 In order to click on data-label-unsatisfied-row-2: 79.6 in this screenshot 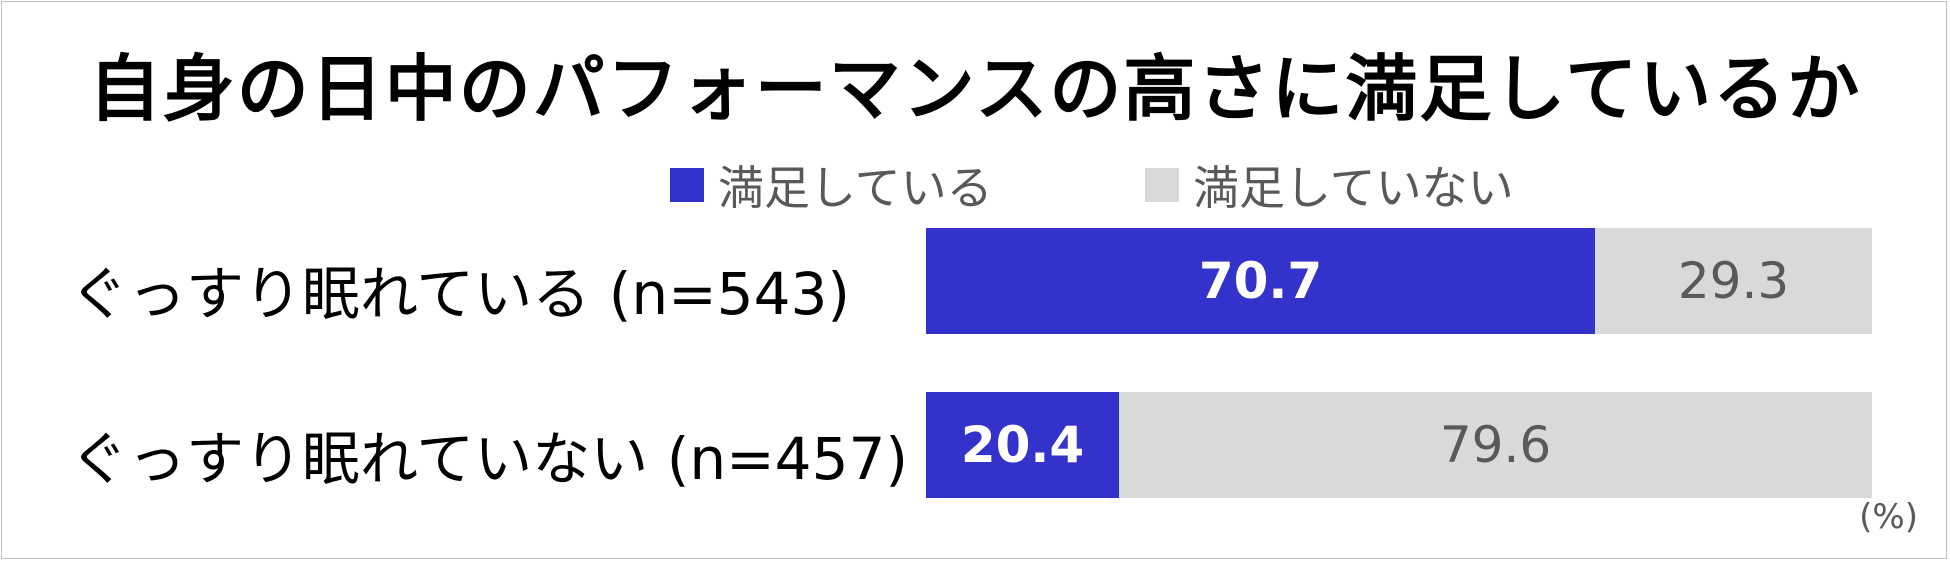, I will do `click(1495, 445)`.